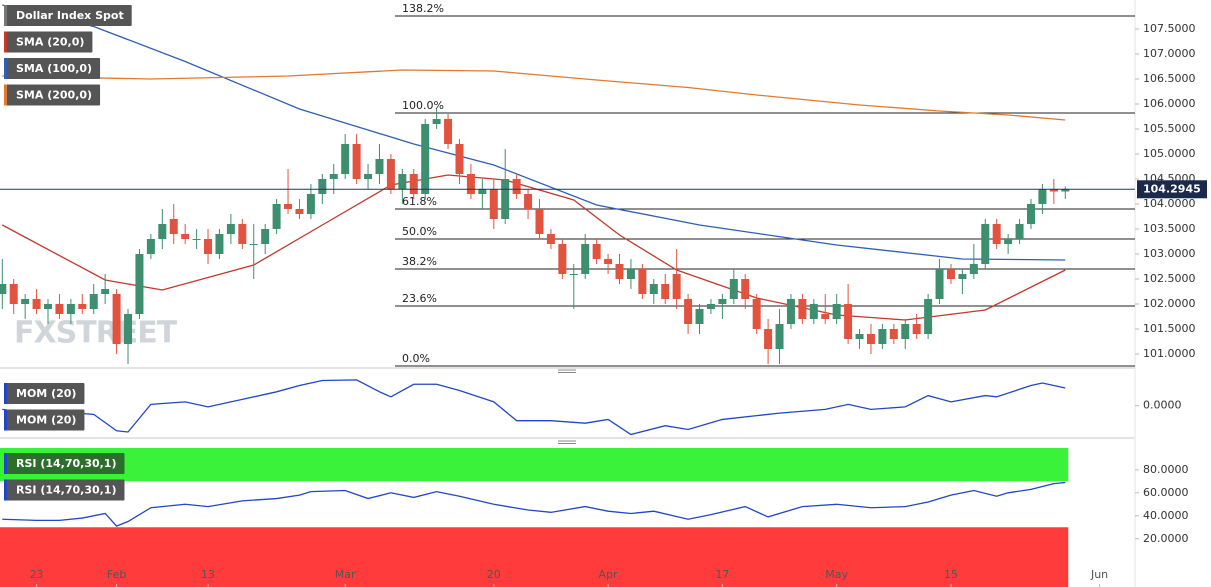 The width and height of the screenshot is (1211, 587). What do you see at coordinates (1169, 128) in the screenshot?
I see `y-tick-label: 105.5000` at bounding box center [1169, 128].